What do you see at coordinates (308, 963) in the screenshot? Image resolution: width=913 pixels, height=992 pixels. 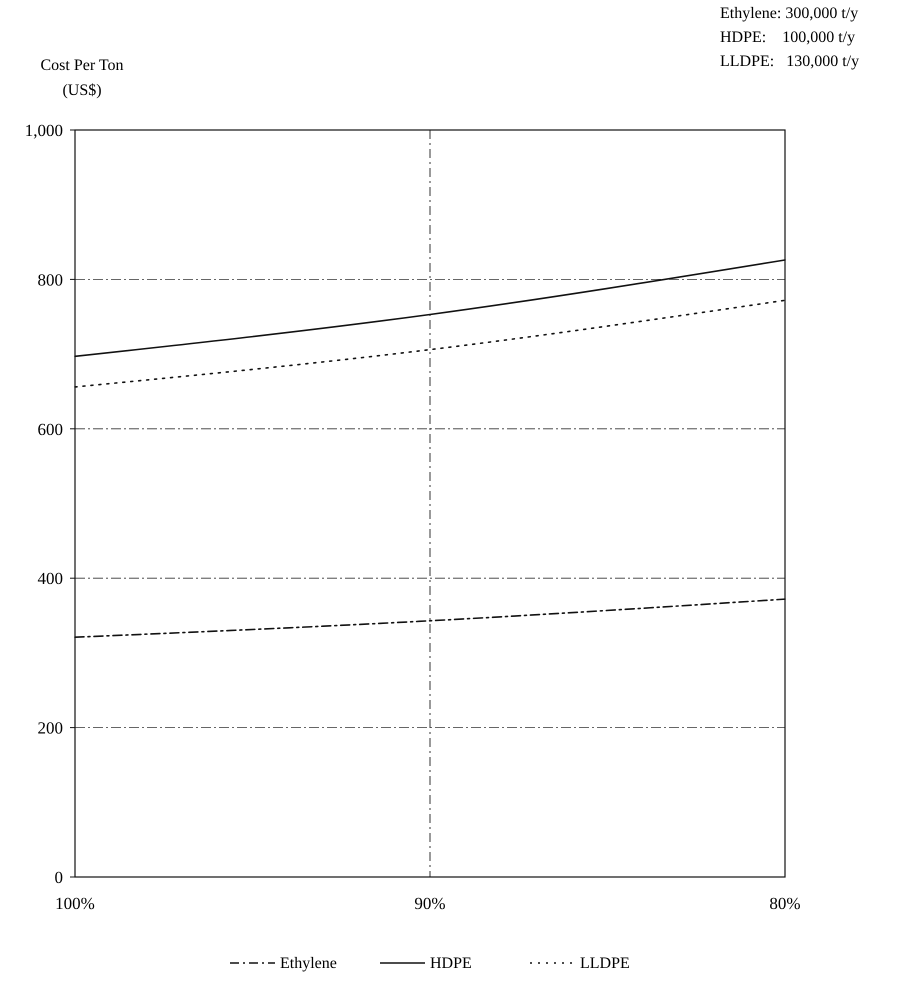 I see `legend-label: Ethylene` at bounding box center [308, 963].